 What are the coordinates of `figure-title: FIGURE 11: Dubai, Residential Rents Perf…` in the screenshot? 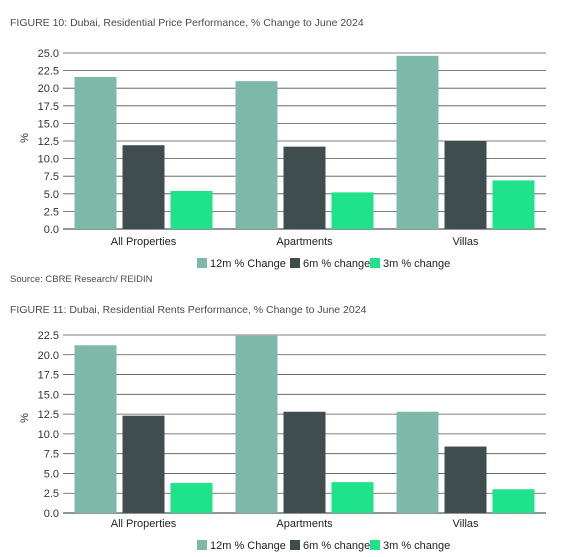 It's located at (188, 310).